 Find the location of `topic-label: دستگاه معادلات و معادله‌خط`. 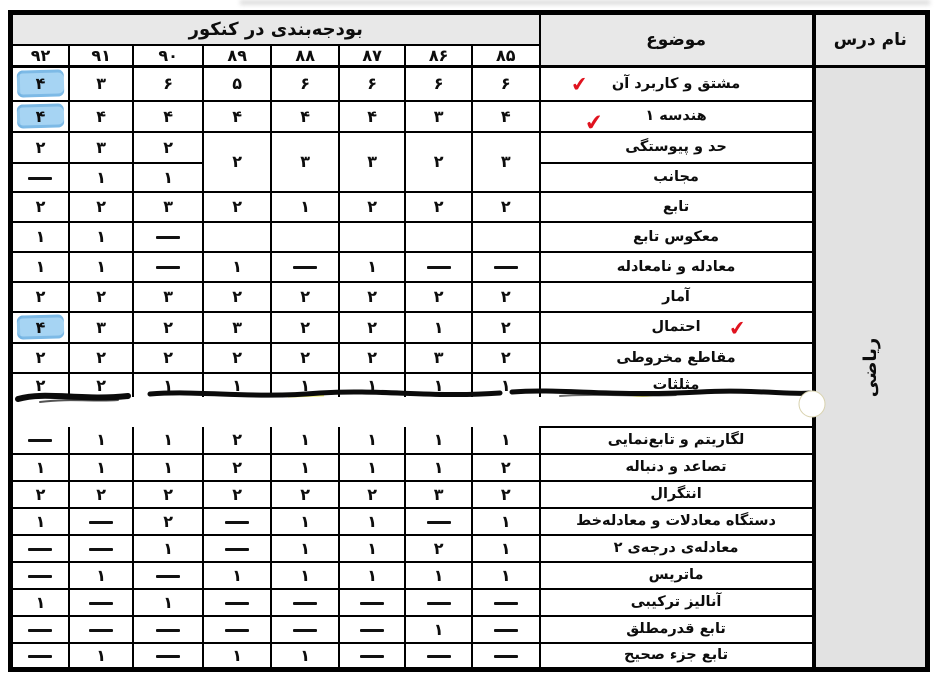

topic-label: دستگاه معادلات و معادله‌خط is located at coordinates (676, 521).